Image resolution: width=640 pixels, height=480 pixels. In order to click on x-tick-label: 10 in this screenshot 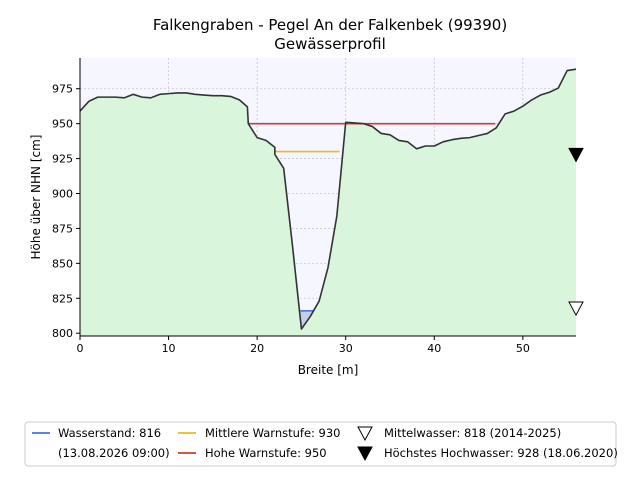, I will do `click(169, 348)`.